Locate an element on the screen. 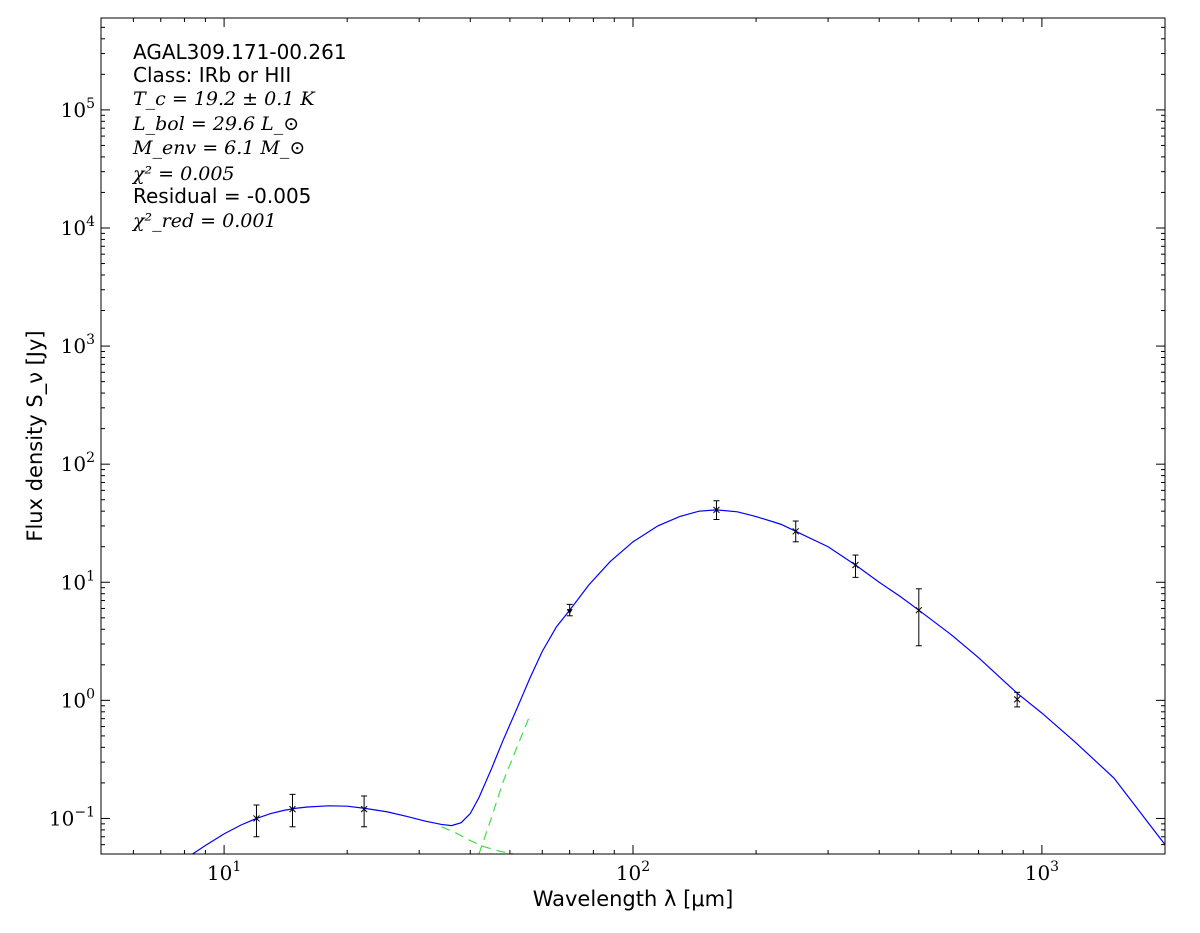 This screenshot has height=933, width=1200. x-tick-label: 10¹ is located at coordinates (224, 872).